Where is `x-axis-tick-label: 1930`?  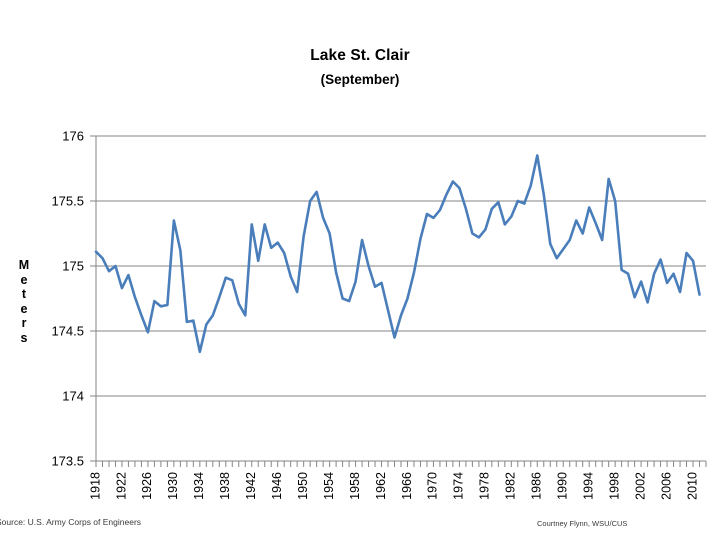
x-axis-tick-label: 1930 is located at coordinates (173, 486).